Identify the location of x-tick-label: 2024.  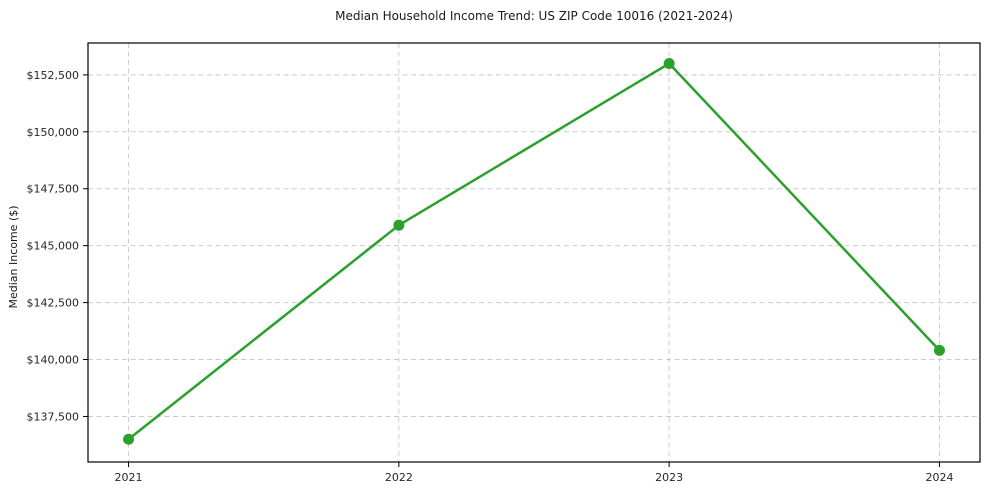
(939, 477).